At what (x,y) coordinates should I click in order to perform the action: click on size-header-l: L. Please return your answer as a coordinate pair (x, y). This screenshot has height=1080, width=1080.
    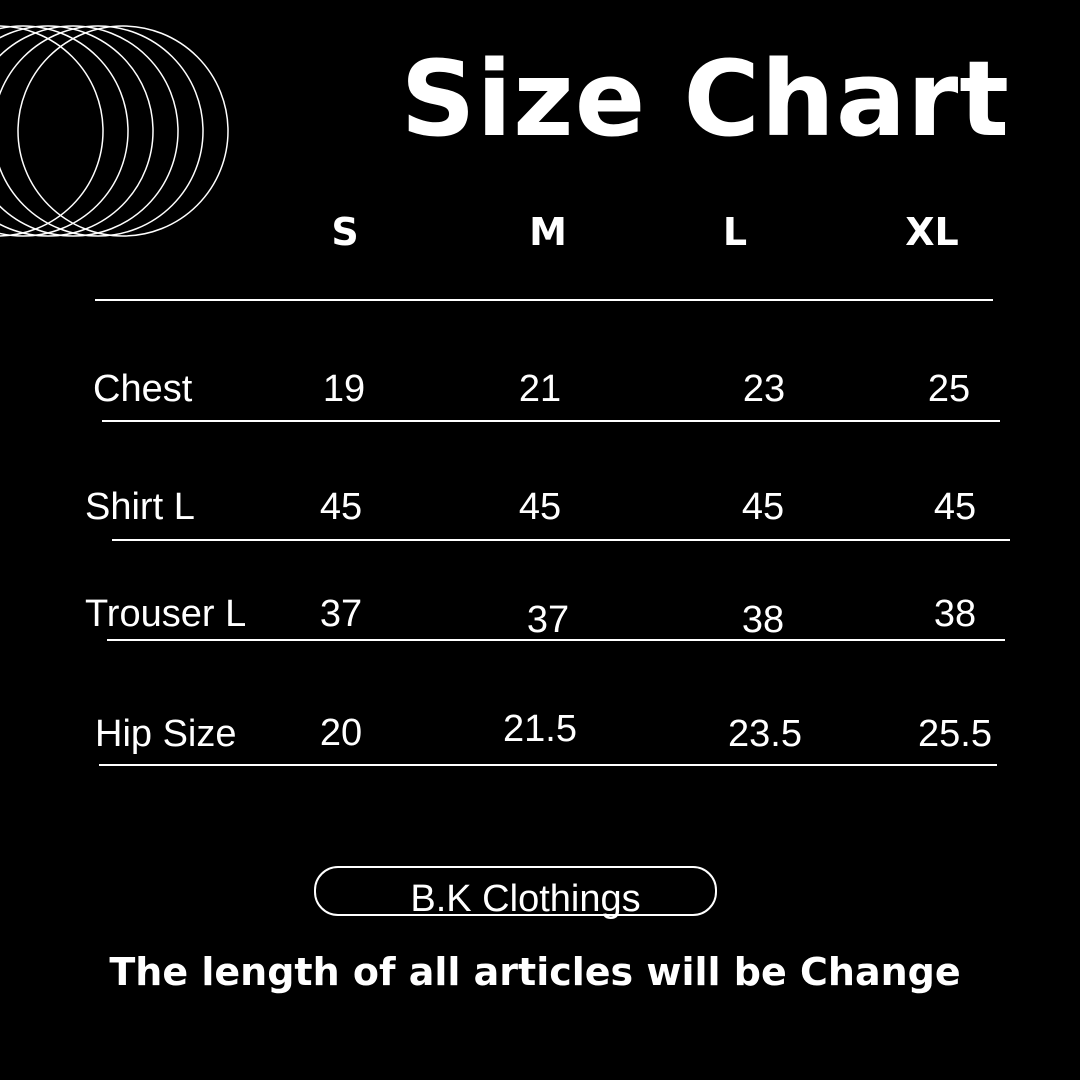
    Looking at the image, I should click on (735, 232).